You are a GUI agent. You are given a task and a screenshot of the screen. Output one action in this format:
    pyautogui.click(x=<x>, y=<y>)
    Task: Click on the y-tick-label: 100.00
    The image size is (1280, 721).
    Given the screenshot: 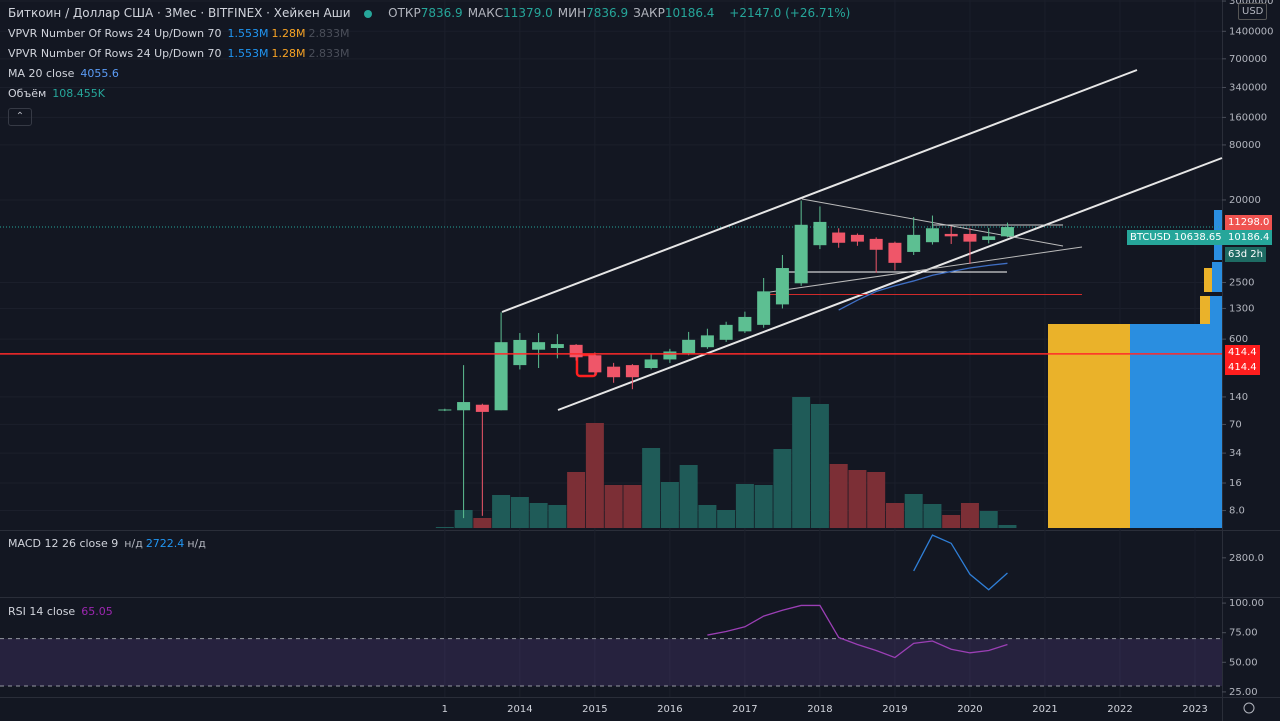 What is the action you would take?
    pyautogui.click(x=1246, y=603)
    